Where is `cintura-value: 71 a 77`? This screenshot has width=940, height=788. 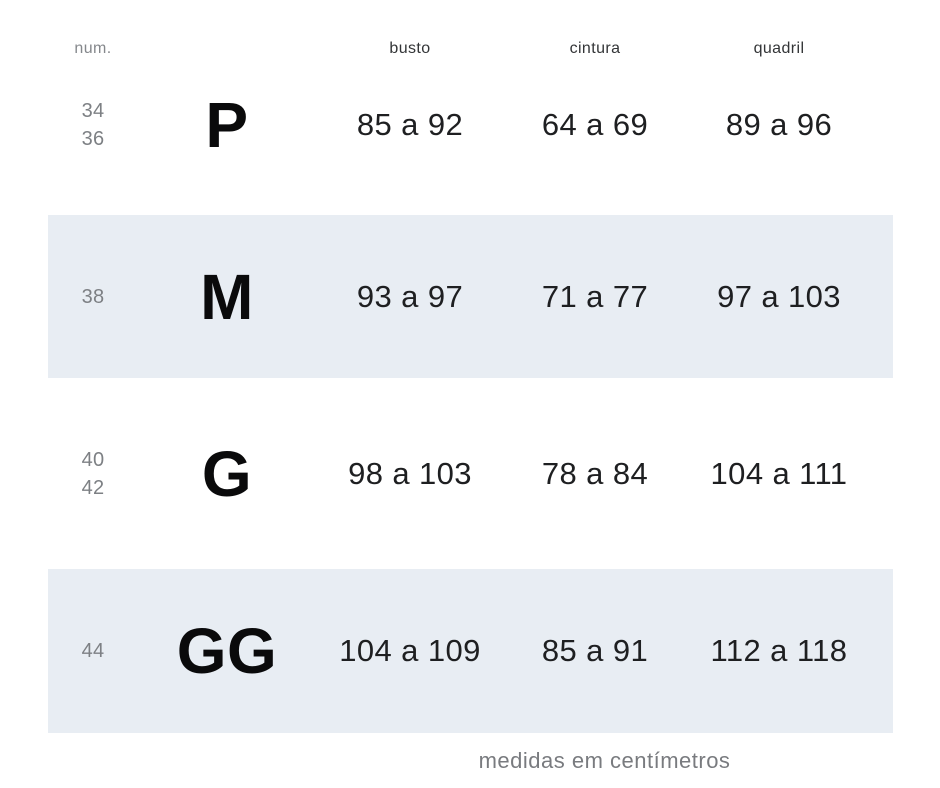
cintura-value: 71 a 77 is located at coordinates (595, 296).